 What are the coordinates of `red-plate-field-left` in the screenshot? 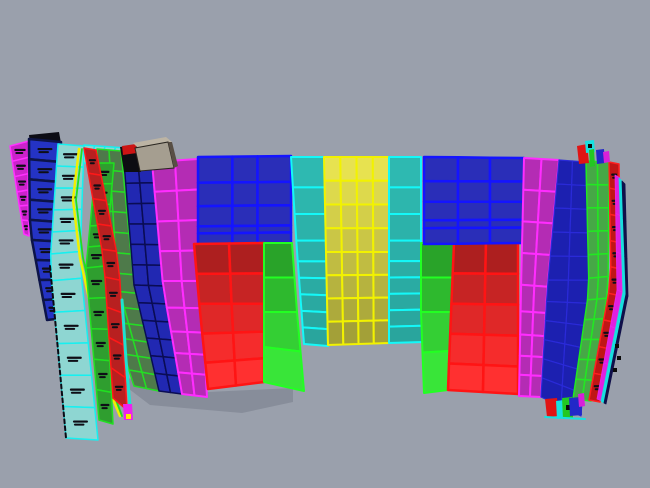 It's located at (229, 316).